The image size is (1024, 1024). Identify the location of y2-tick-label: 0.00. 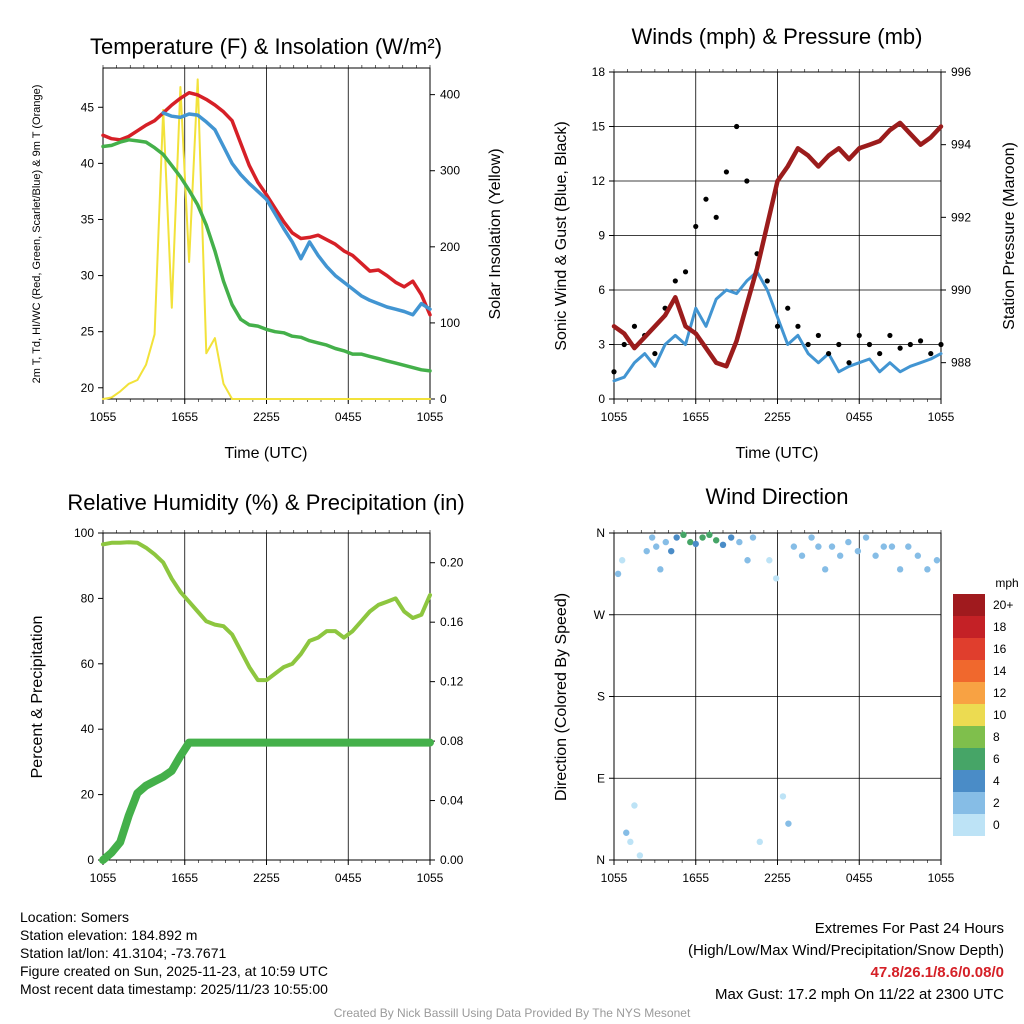
(452, 860).